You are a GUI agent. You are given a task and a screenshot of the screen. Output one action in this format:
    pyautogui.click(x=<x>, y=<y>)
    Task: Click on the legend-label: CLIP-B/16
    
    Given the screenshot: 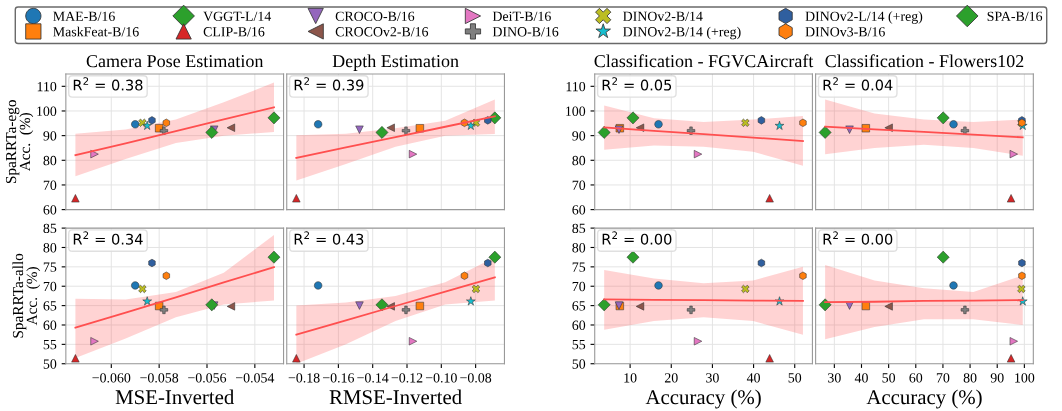 What is the action you would take?
    pyautogui.click(x=234, y=32)
    